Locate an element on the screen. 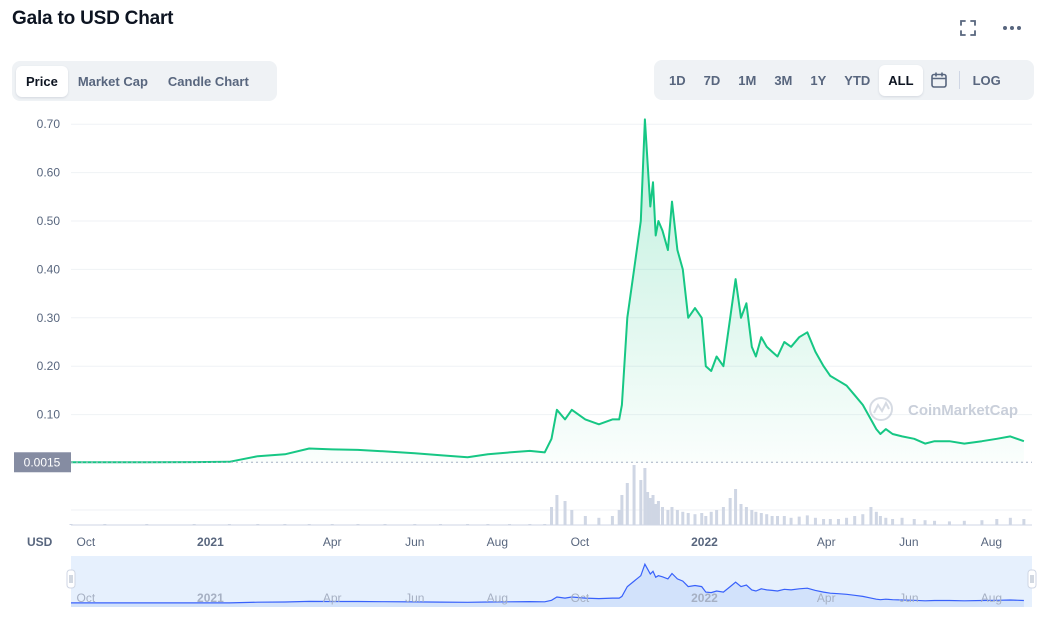 This screenshot has height=623, width=1046. y-tick-label: 0.20 is located at coordinates (49, 366).